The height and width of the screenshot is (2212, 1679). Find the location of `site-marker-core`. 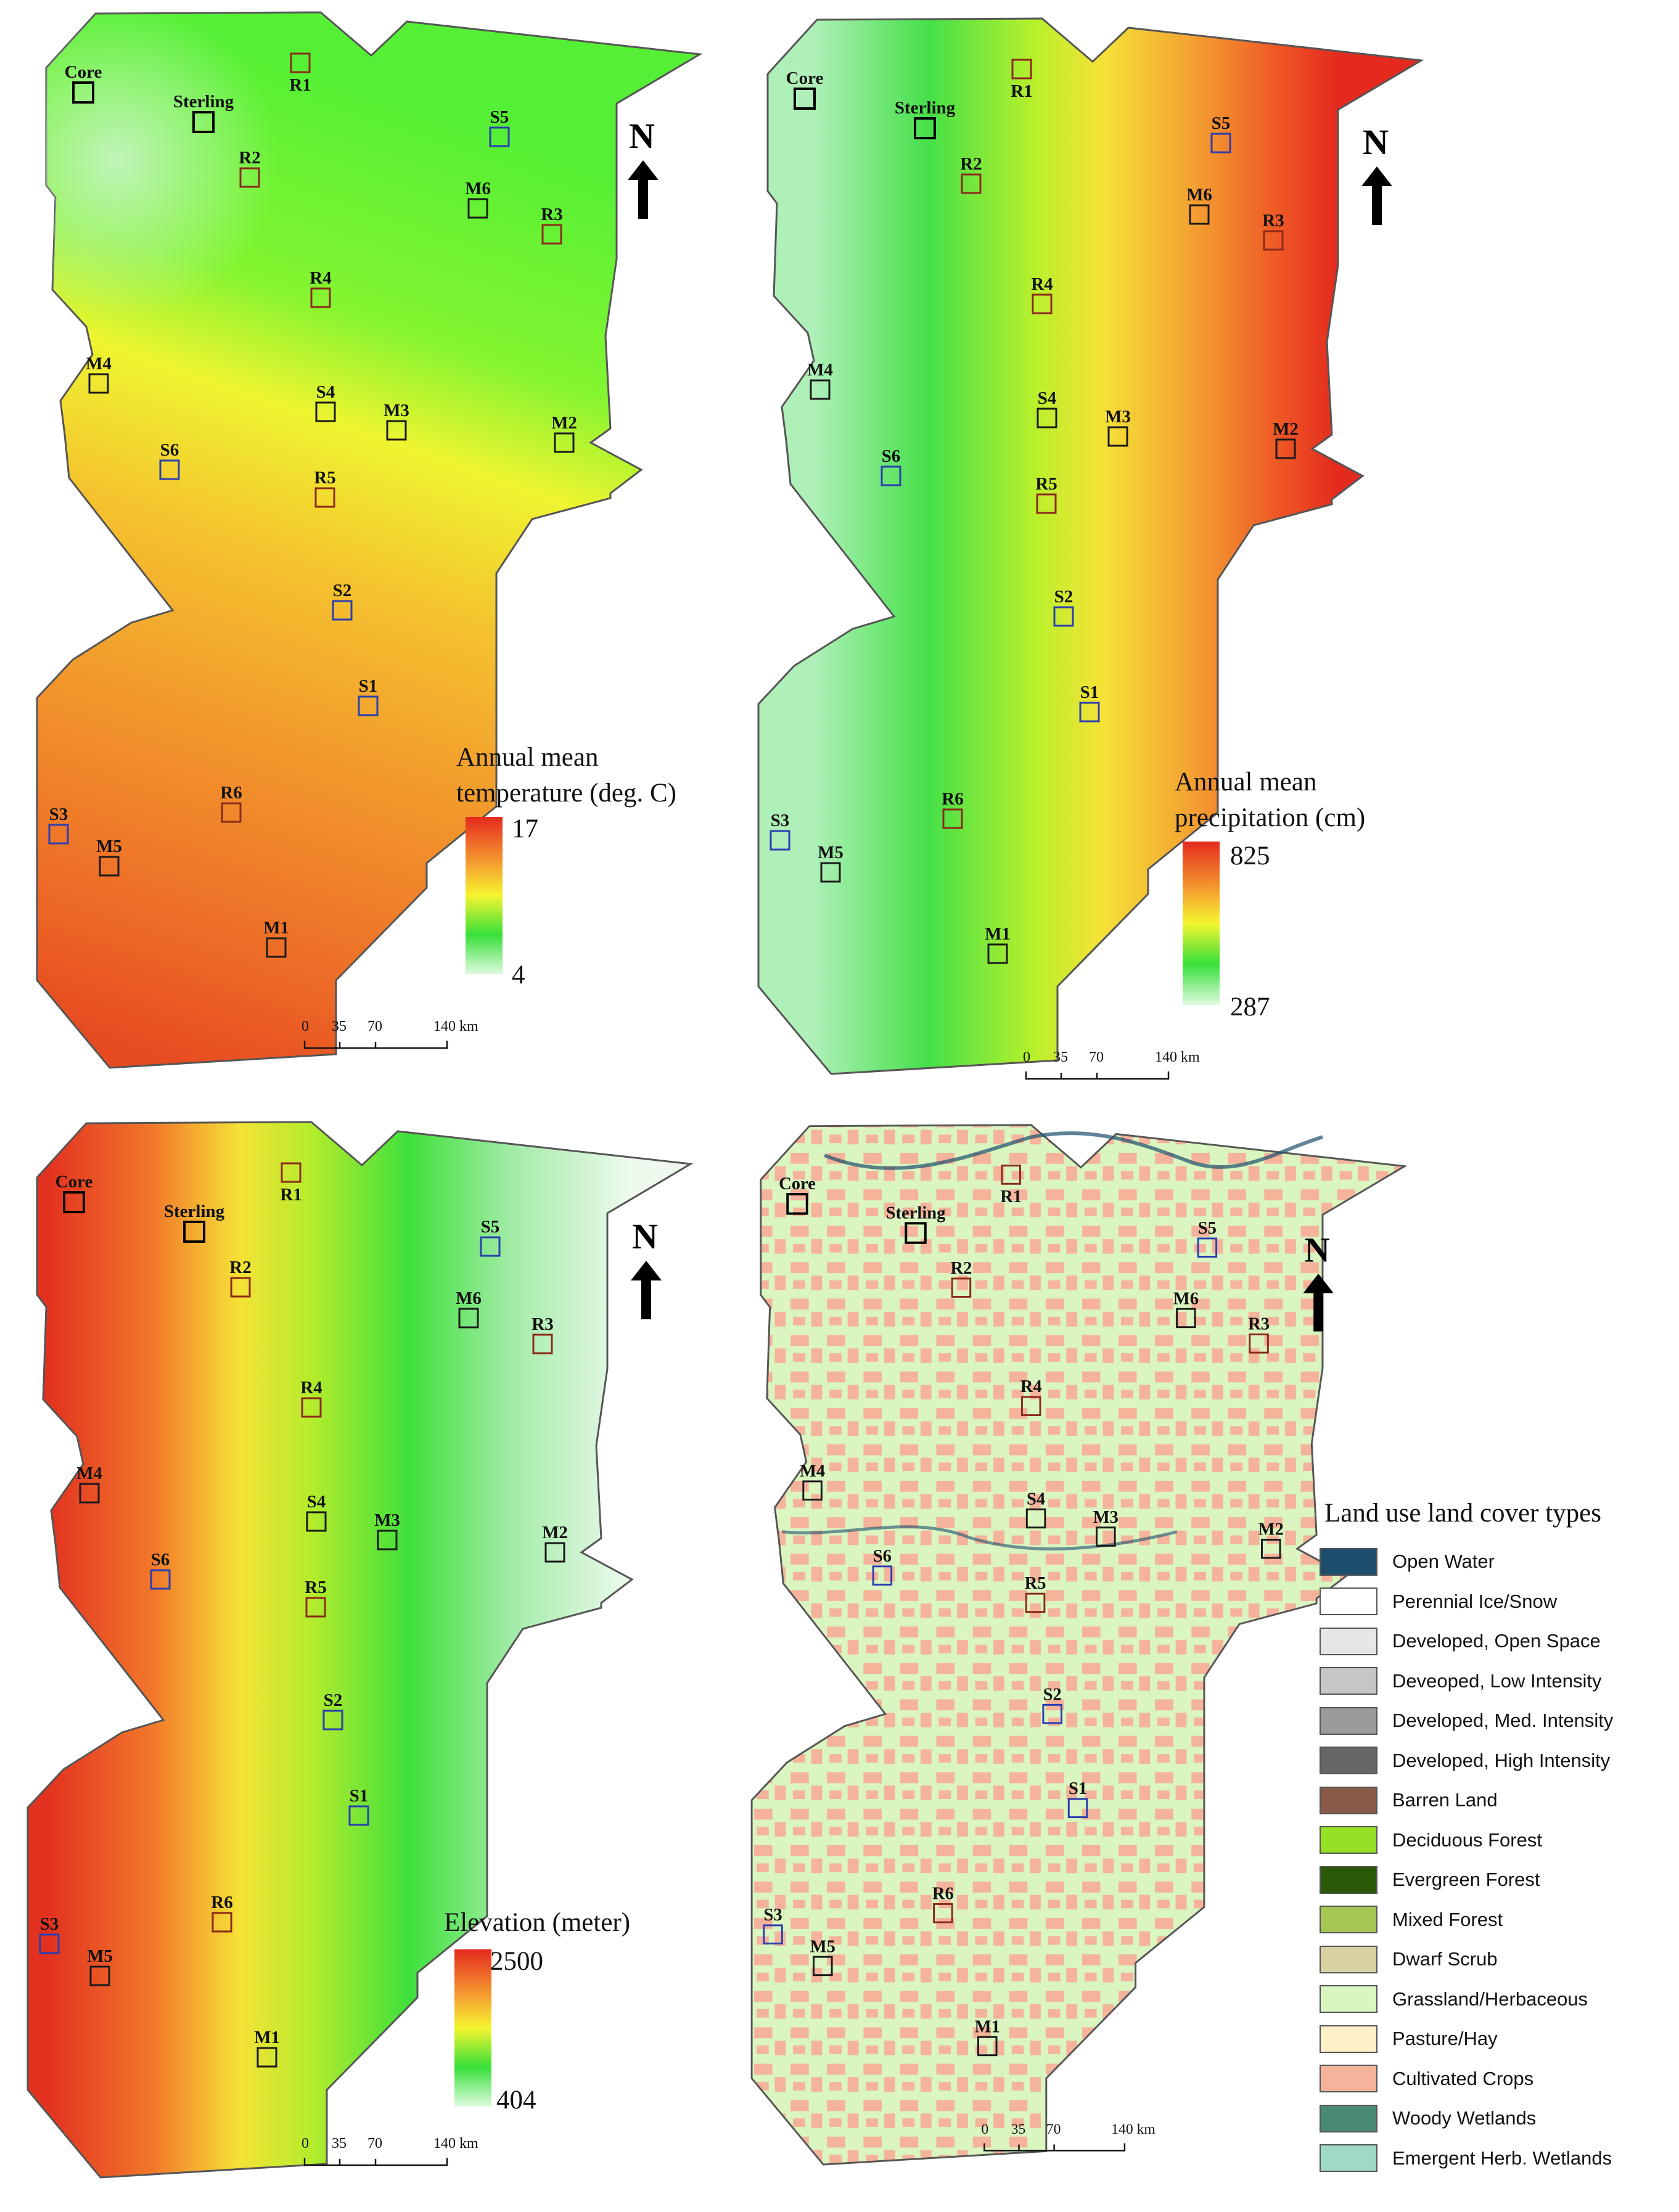

site-marker-core is located at coordinates (74, 1202).